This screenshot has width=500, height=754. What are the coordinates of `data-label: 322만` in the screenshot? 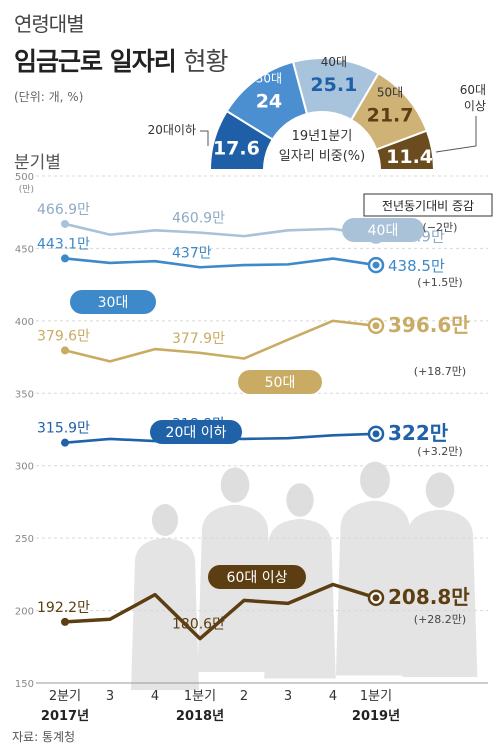 It's located at (418, 433).